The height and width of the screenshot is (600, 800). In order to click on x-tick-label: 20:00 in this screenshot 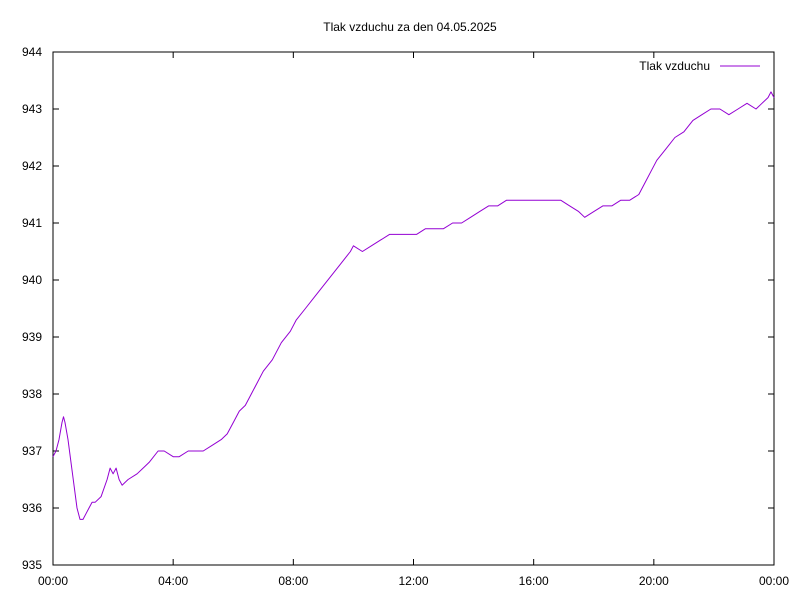, I will do `click(654, 581)`.